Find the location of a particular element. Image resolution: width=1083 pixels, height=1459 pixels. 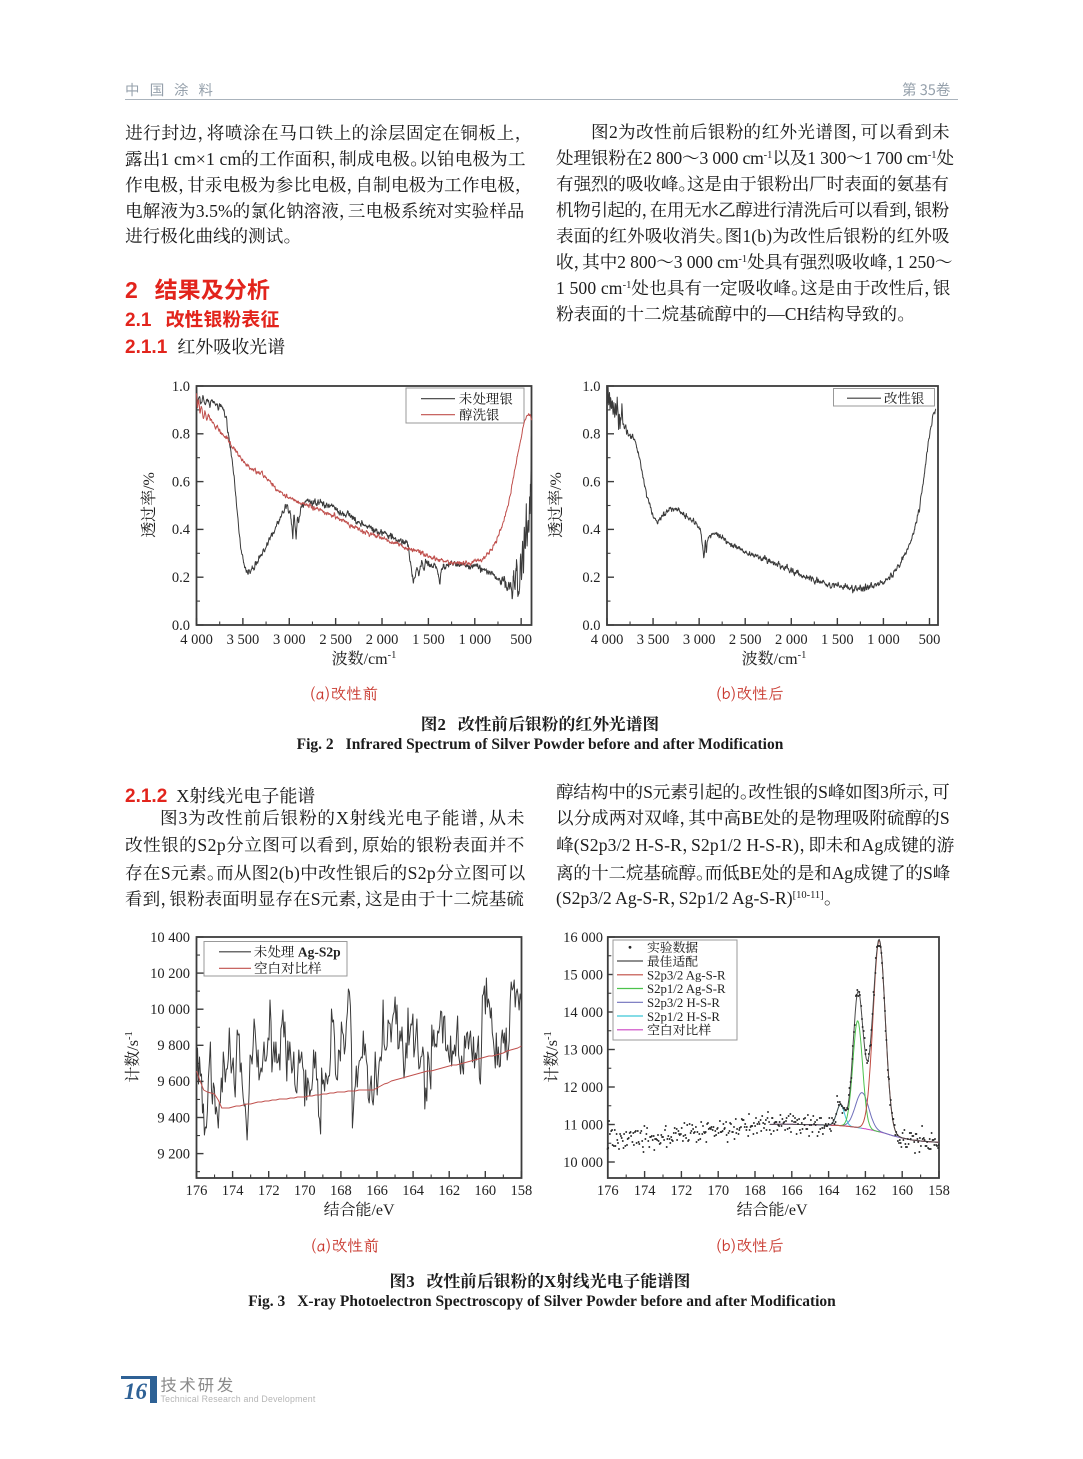

svg-text: 醇洗银 is located at coordinates (479, 415).